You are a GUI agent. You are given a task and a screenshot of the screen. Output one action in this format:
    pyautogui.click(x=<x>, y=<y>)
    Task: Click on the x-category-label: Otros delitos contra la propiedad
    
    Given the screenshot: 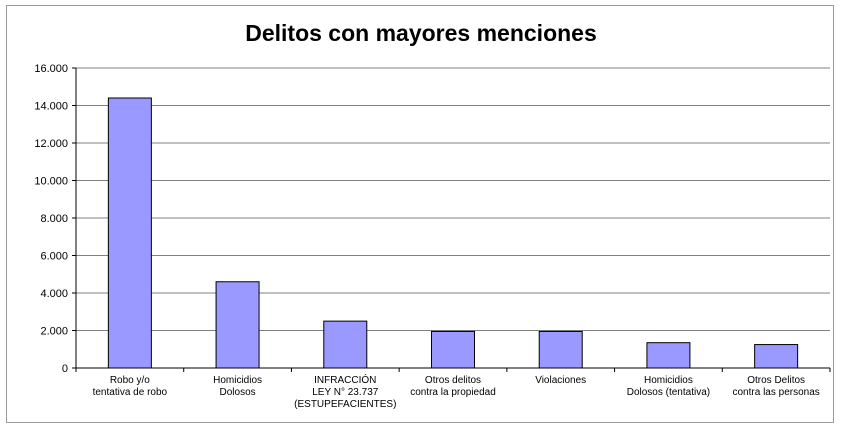 What is the action you would take?
    pyautogui.click(x=453, y=386)
    